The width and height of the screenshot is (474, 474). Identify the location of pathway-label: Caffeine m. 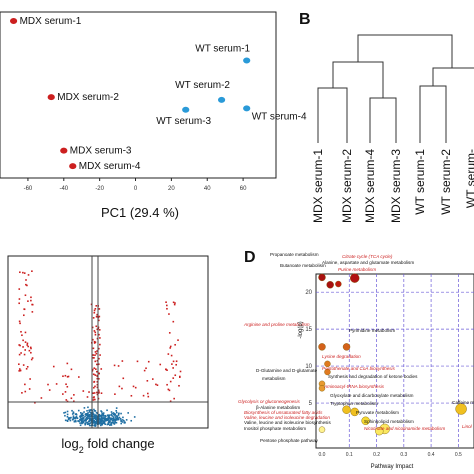
(463, 402).